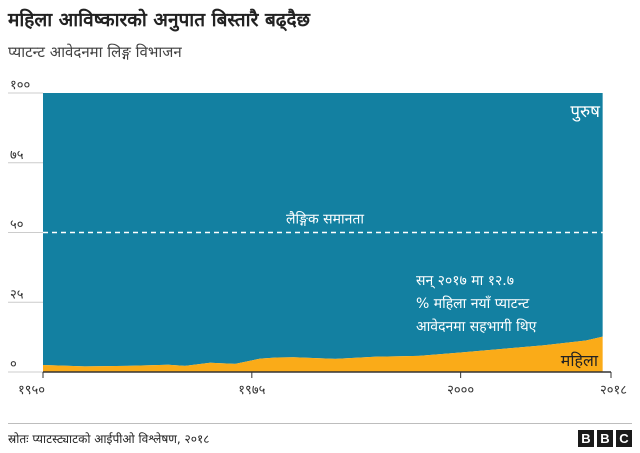 This screenshot has width=640, height=453. Describe the element at coordinates (465, 281) in the screenshot. I see `annotation-line: सन् २०१७ मा १२.७` at that location.